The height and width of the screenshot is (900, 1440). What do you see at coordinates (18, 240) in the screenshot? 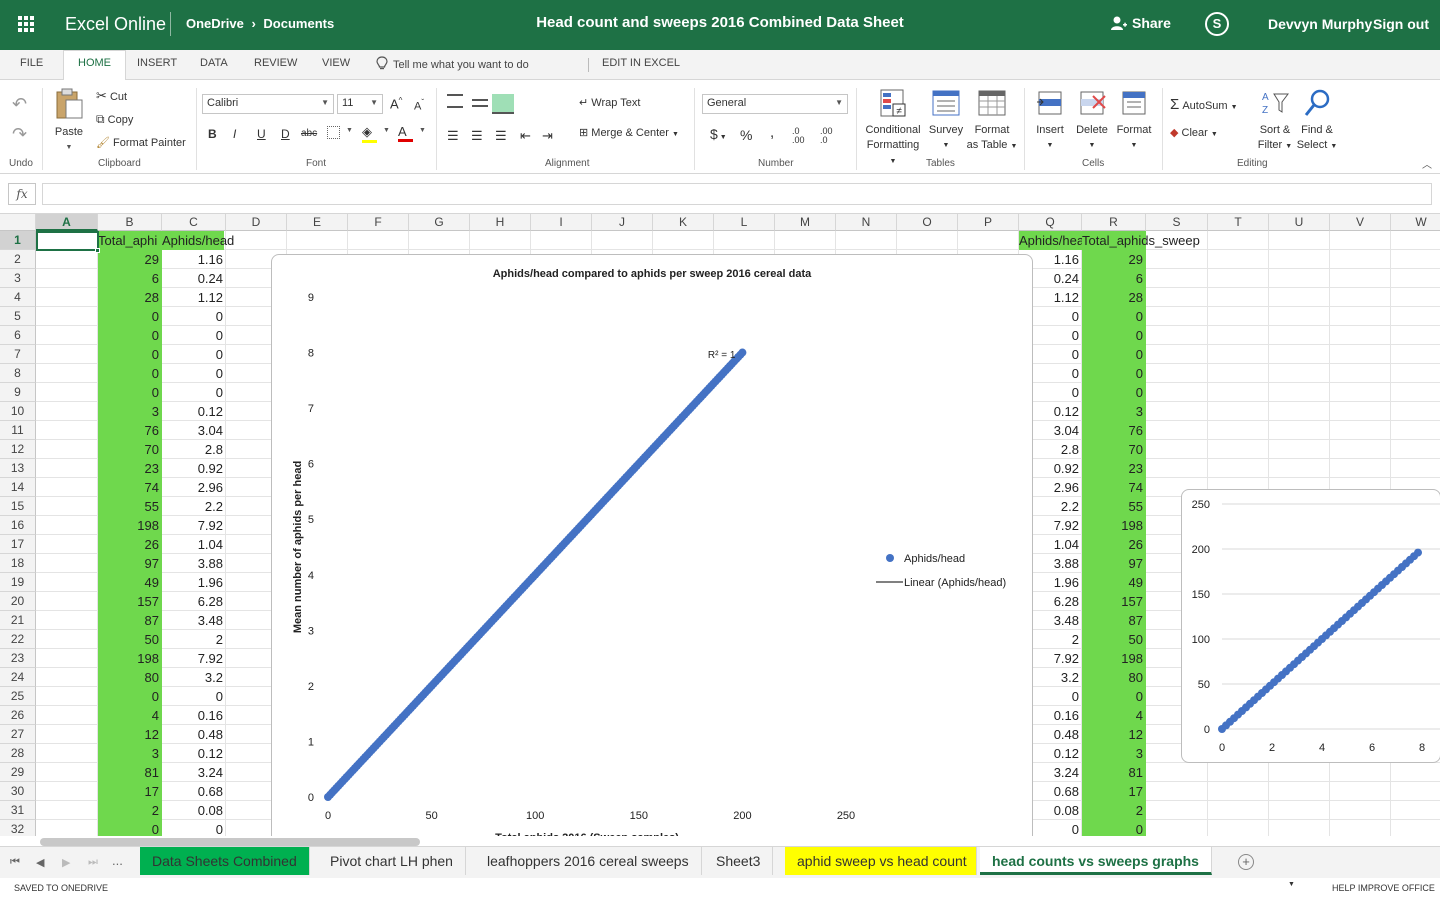
I see `row-header-1: 1` at bounding box center [18, 240].